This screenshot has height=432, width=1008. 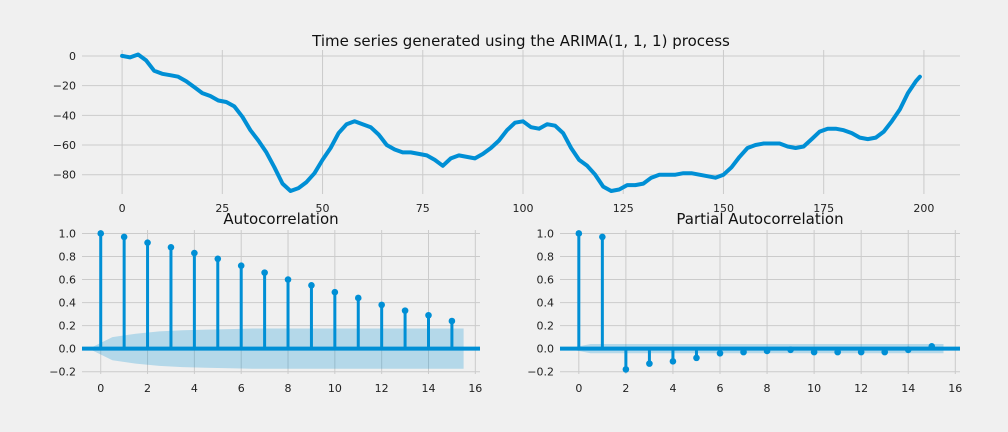 What do you see at coordinates (72, 56) in the screenshot?
I see `y-tick-label: 0` at bounding box center [72, 56].